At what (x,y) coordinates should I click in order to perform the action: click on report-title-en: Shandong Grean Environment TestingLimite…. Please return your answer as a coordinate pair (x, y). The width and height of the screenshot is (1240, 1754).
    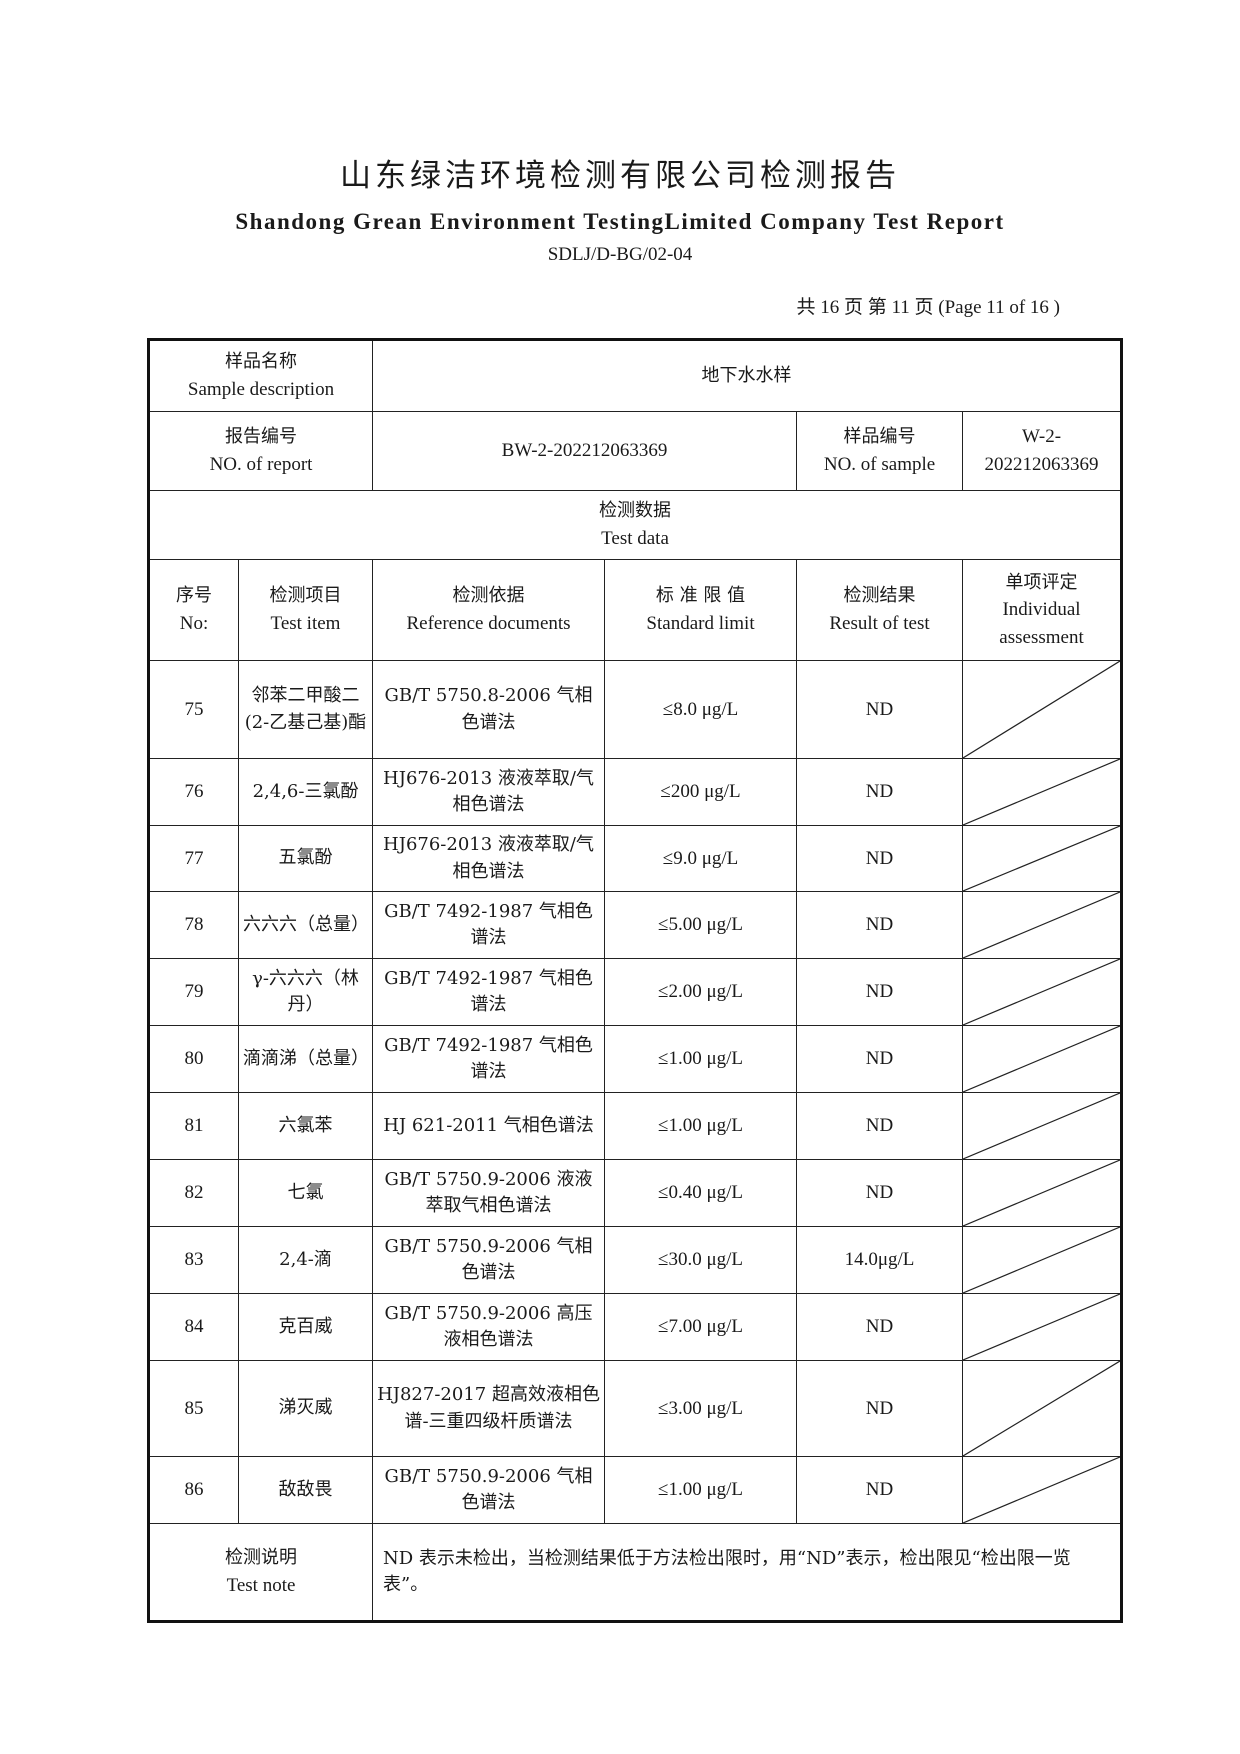
    Looking at the image, I should click on (620, 221).